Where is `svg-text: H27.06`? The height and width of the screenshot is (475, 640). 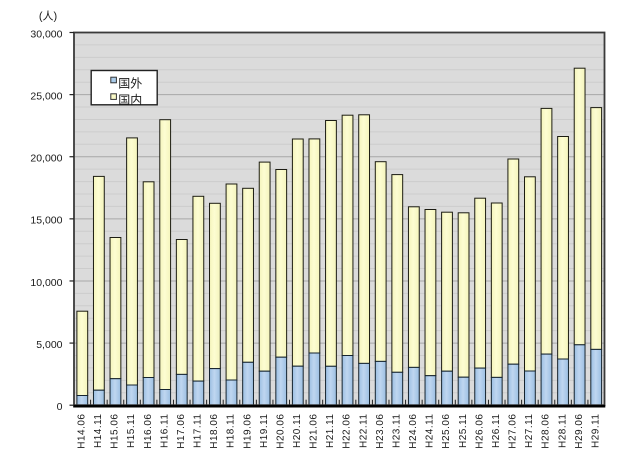 svg-text: H27.06 is located at coordinates (513, 431).